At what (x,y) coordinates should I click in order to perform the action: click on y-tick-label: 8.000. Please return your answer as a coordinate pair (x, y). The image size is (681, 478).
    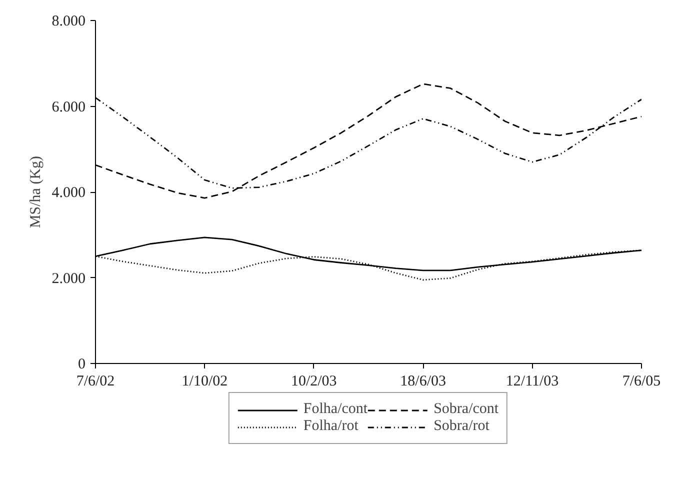
    Looking at the image, I should click on (69, 22).